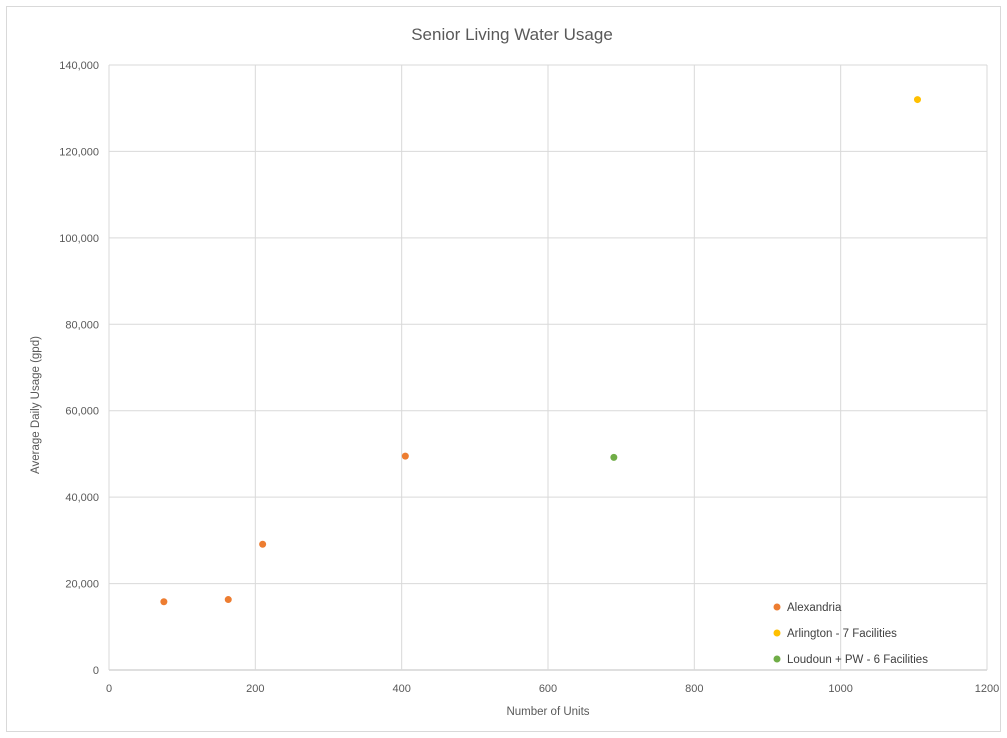 This screenshot has height=738, width=1007. Describe the element at coordinates (401, 689) in the screenshot. I see `x-tick-label: 400` at that location.